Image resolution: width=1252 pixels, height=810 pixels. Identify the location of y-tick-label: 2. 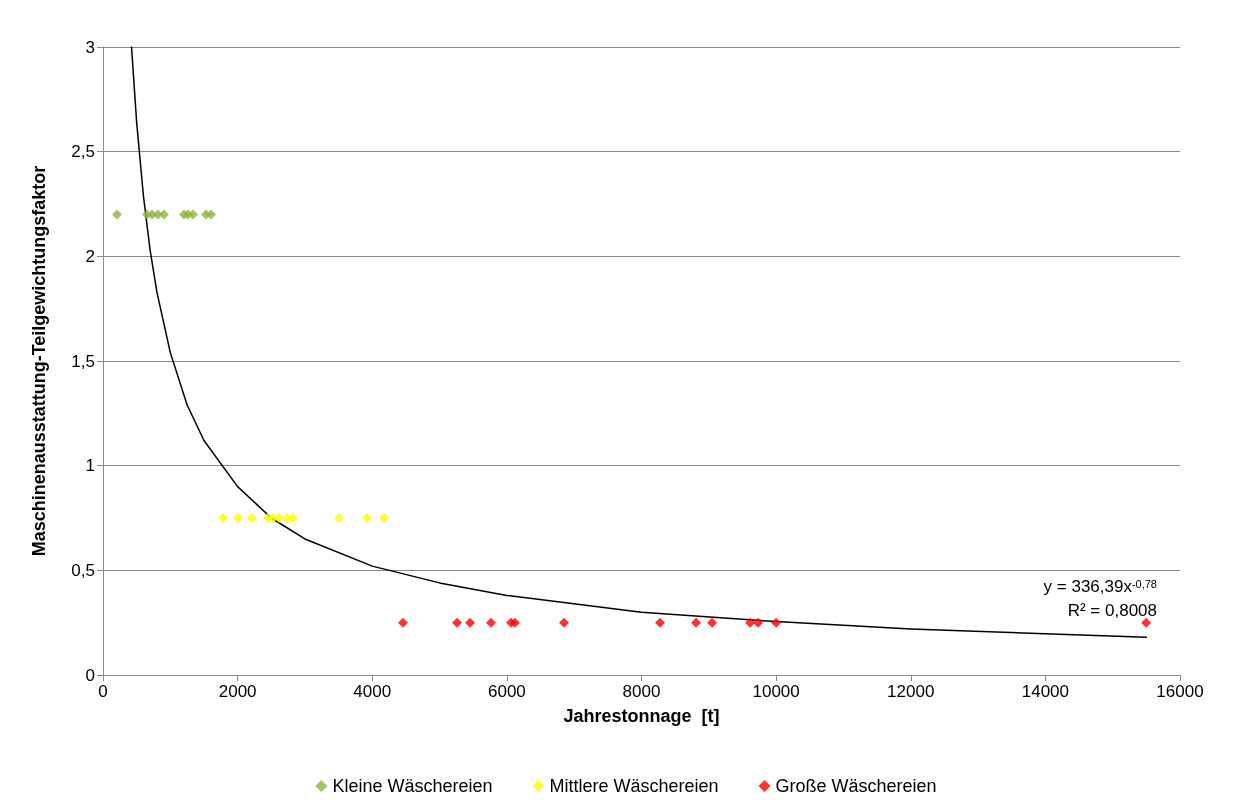
(90, 256).